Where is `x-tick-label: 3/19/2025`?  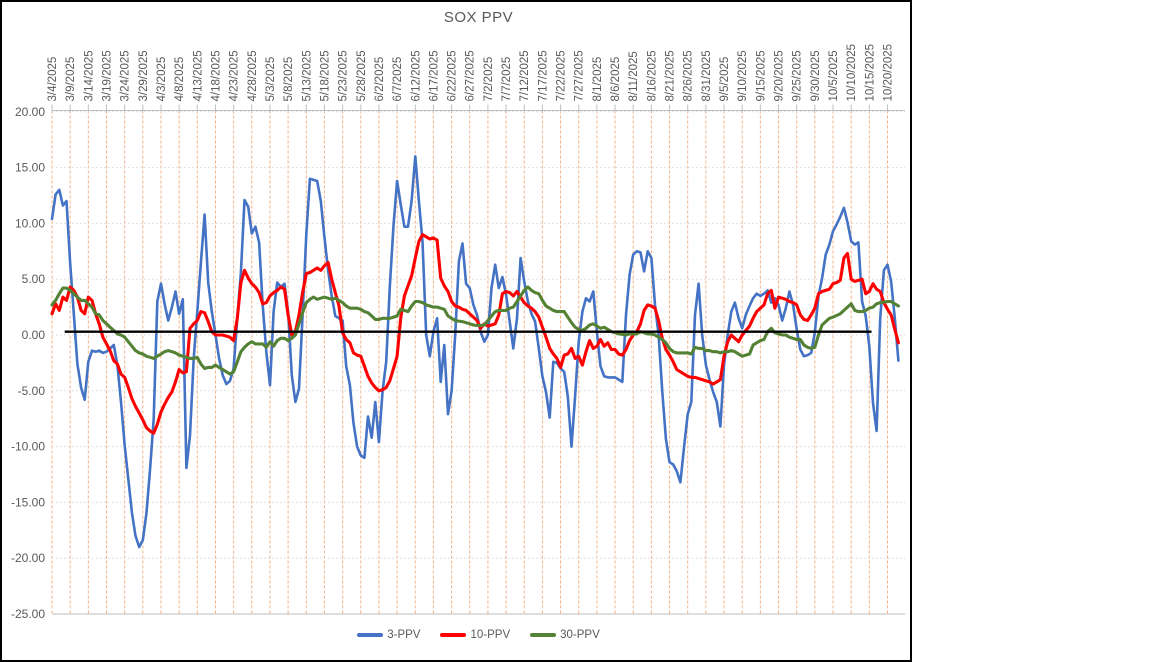
x-tick-label: 3/19/2025 is located at coordinates (107, 75).